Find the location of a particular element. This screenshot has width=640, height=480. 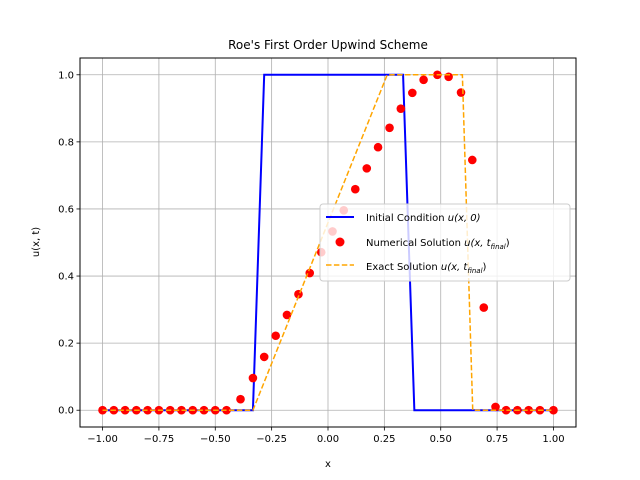

legend-exact-label: Exact Solution u(x, tfinal) is located at coordinates (426, 268).